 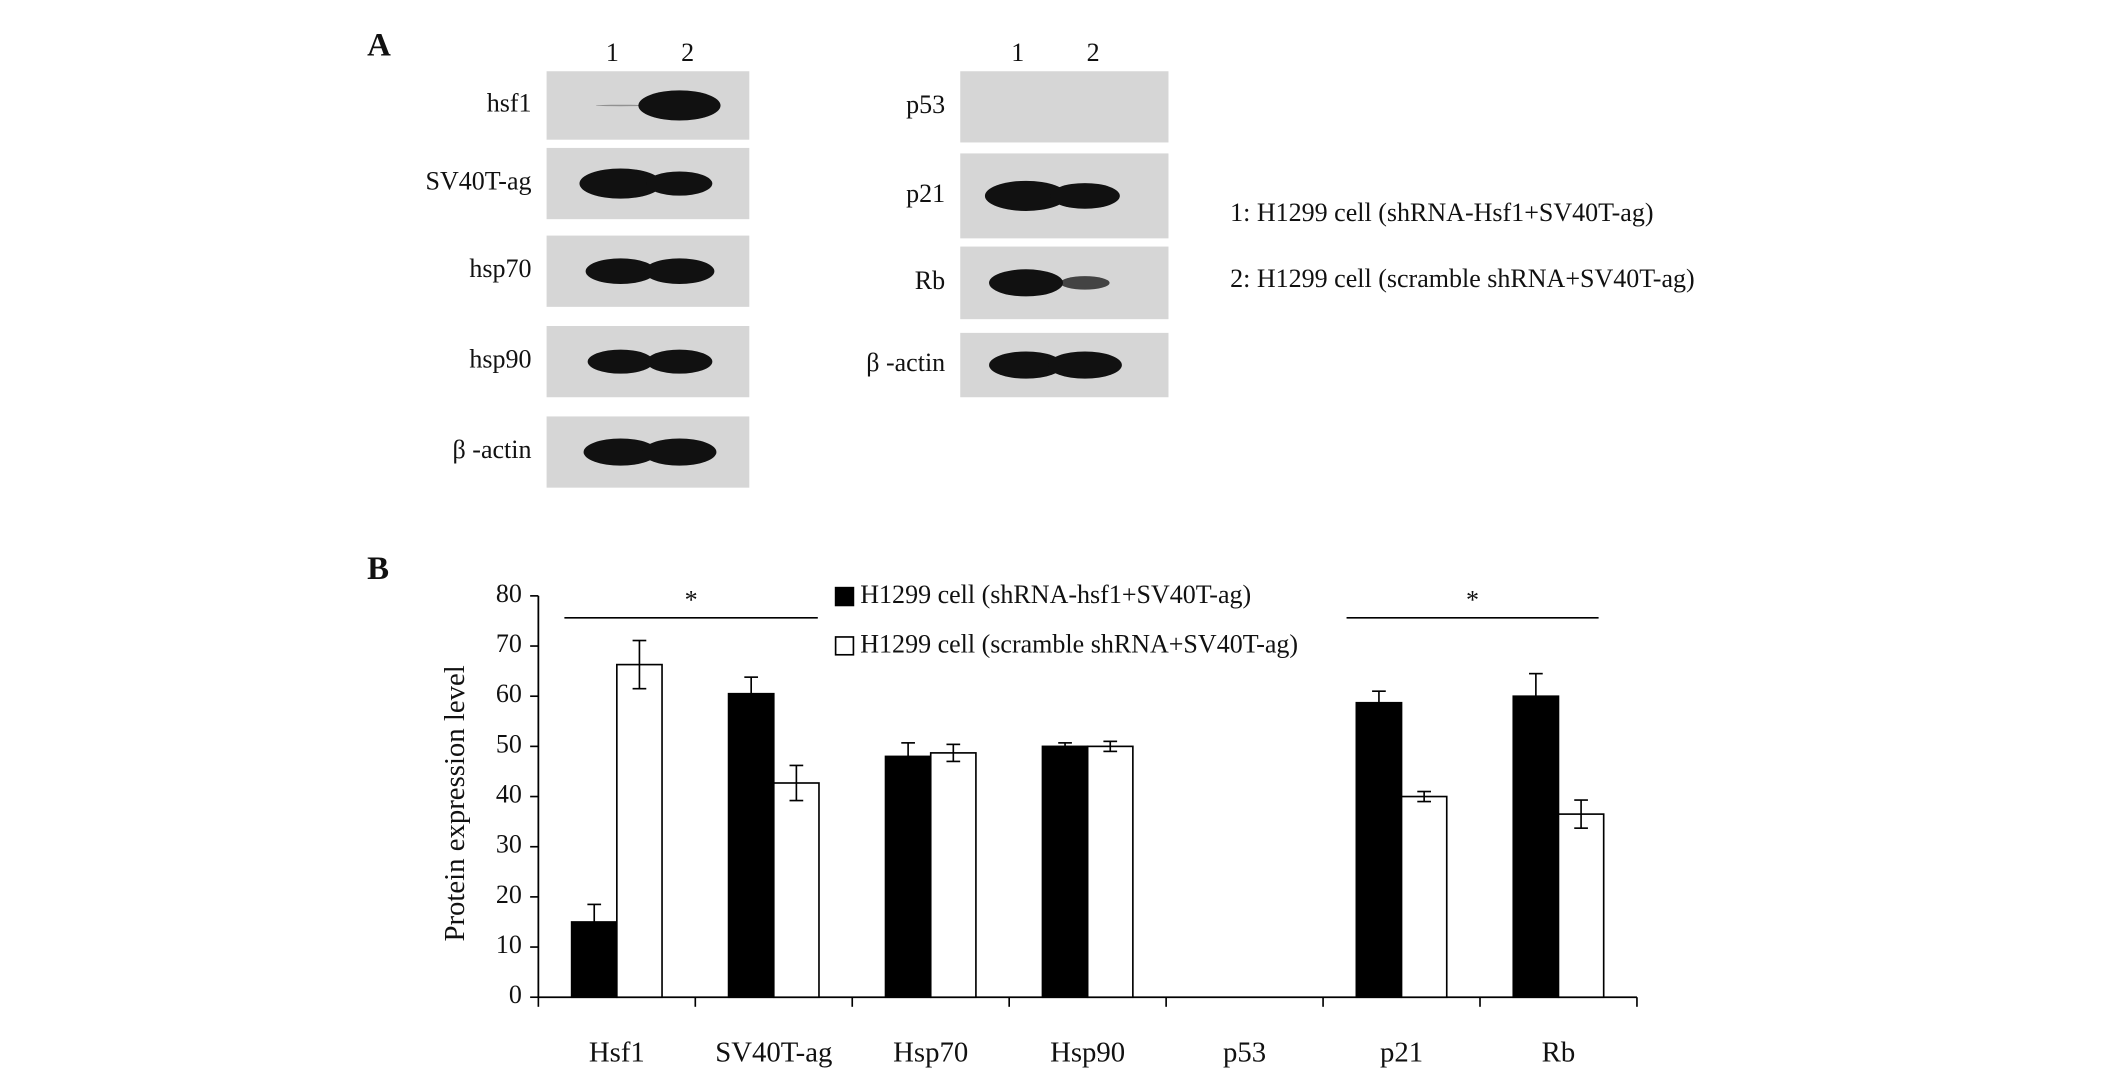 What do you see at coordinates (1441, 212) in the screenshot?
I see `lane-key: 1: H1299 cell (shRNA-Hsf1+SV40T-ag)` at bounding box center [1441, 212].